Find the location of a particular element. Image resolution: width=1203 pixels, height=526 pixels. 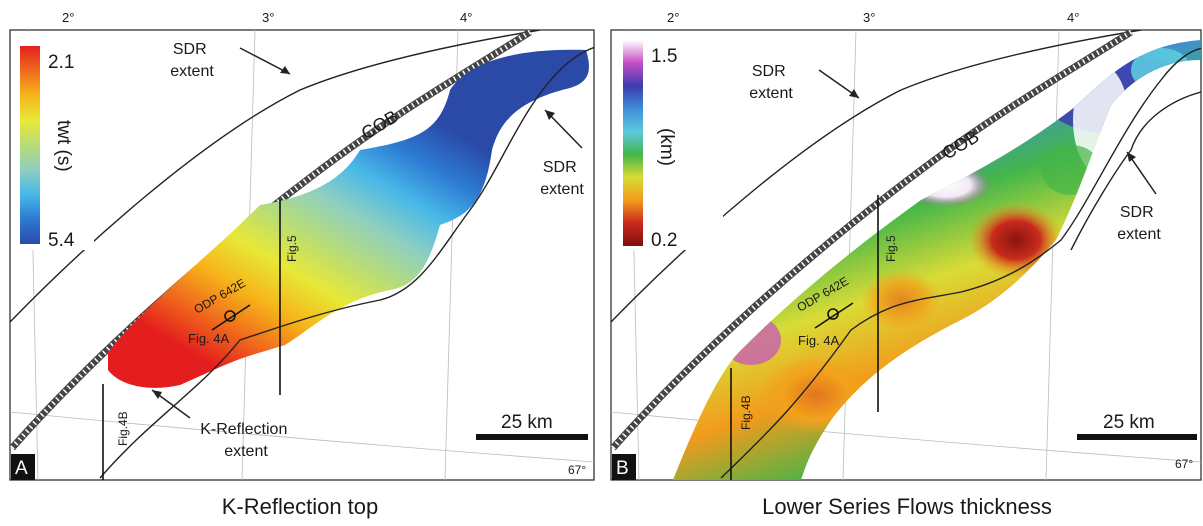

colorbar-unit-label: twt (s) is located at coordinates (63, 146).